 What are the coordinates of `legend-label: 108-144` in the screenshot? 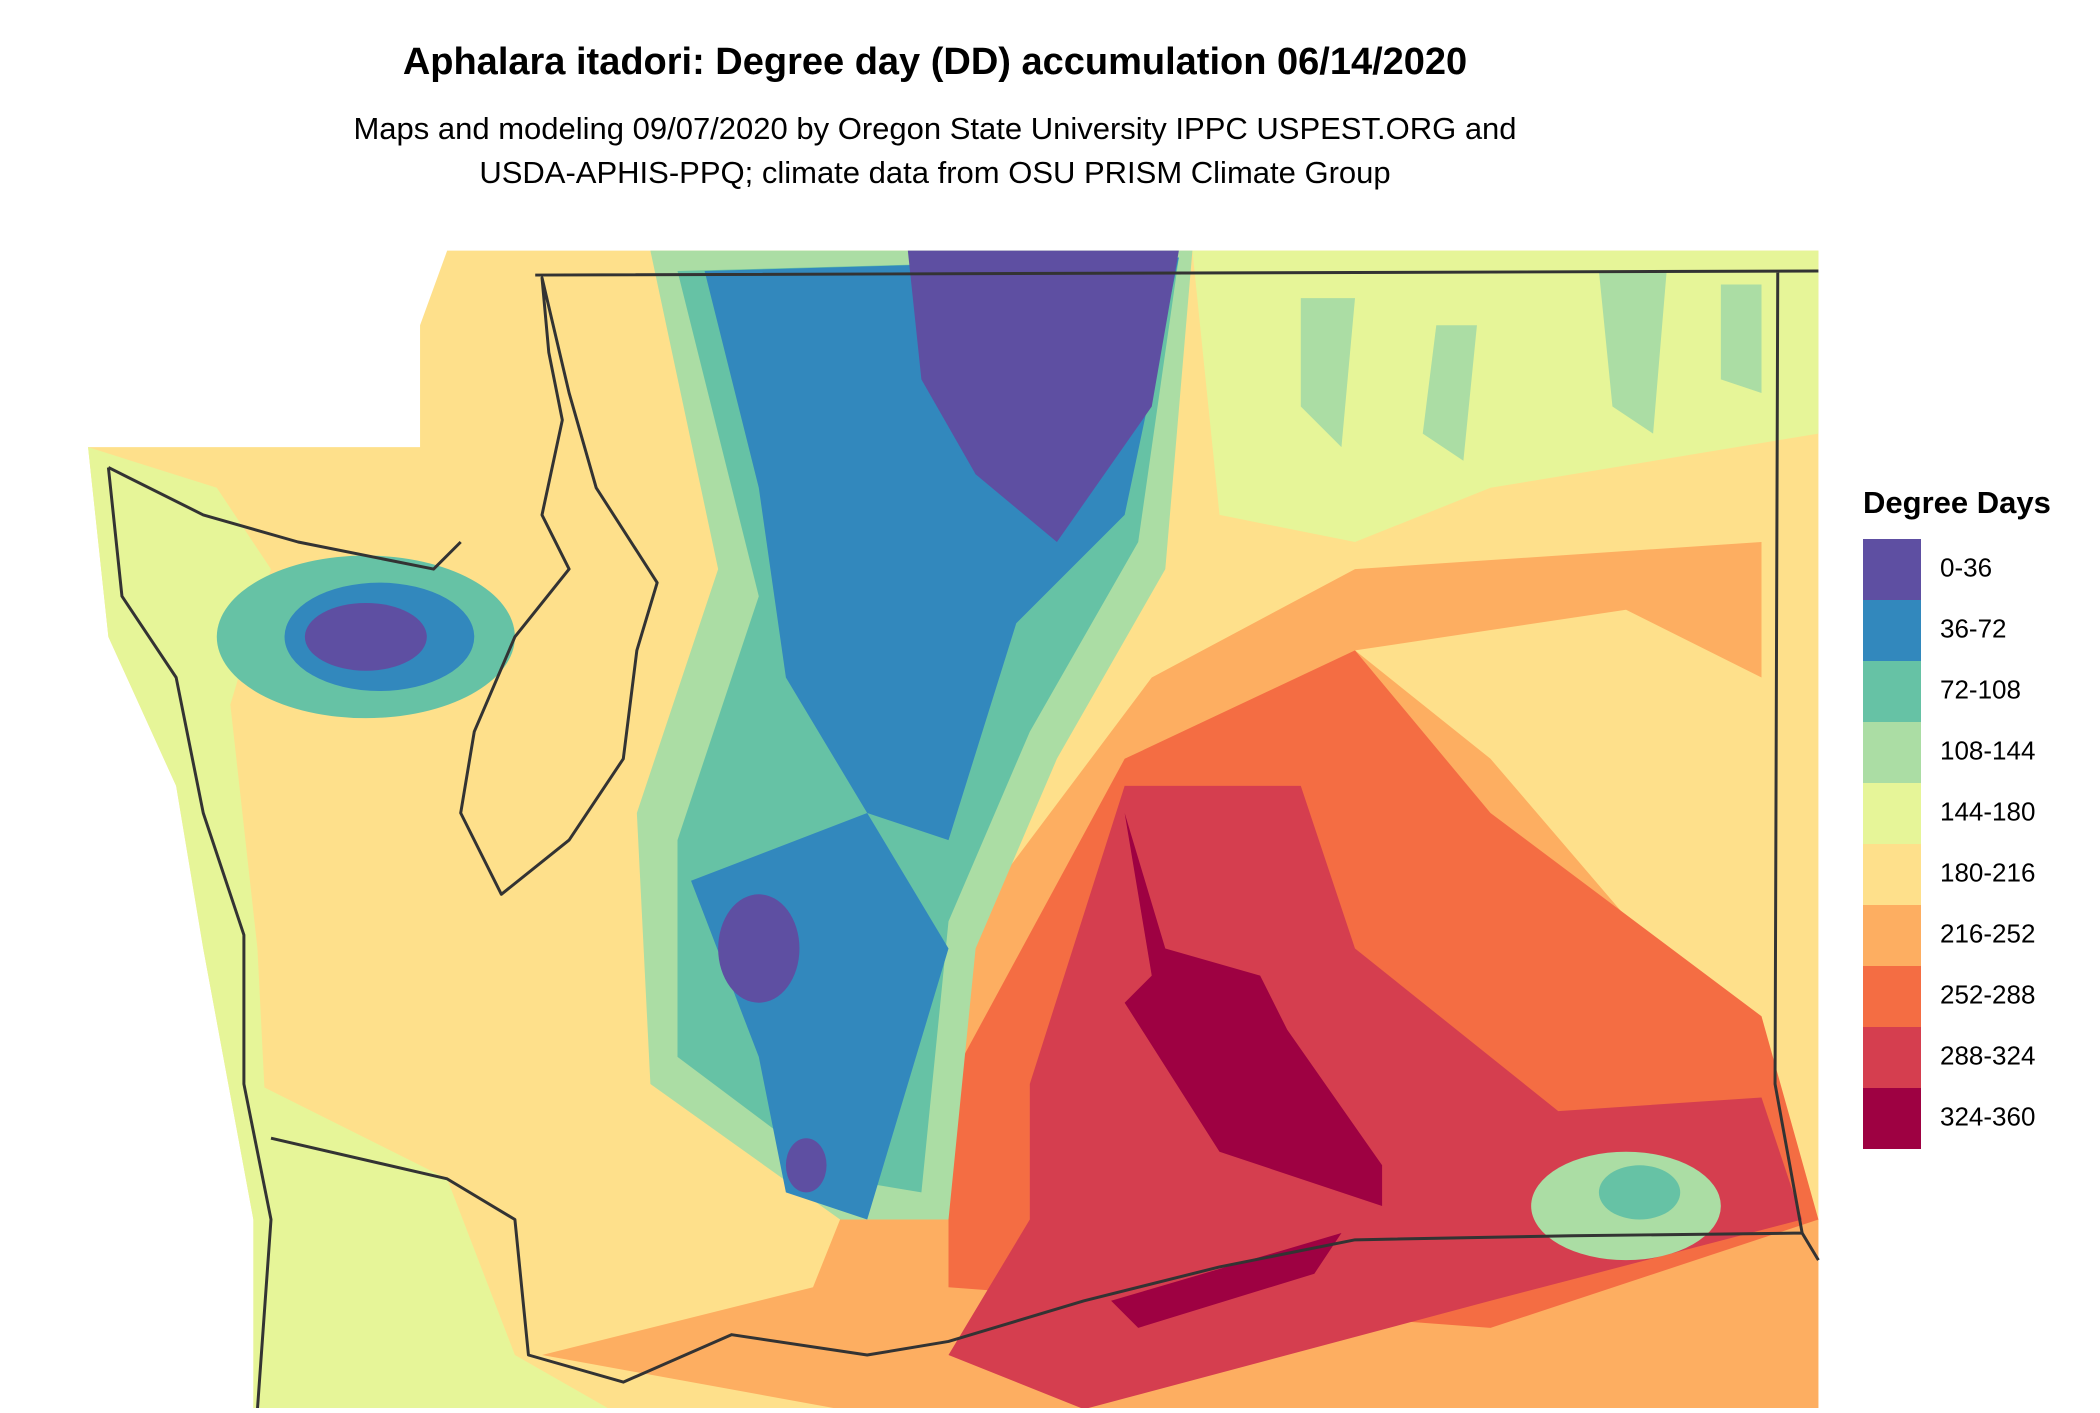 It's located at (1987, 750).